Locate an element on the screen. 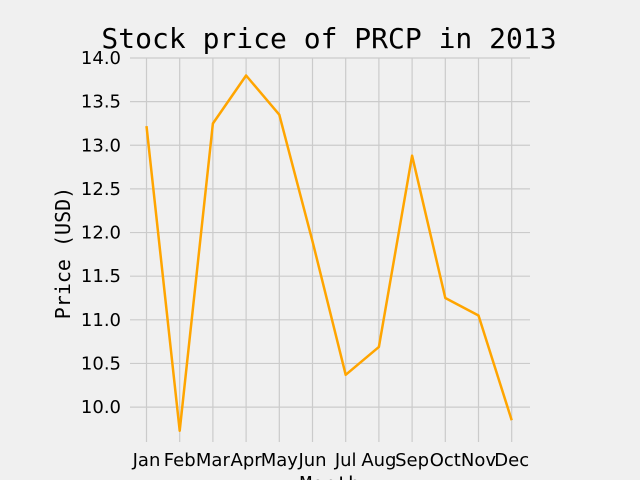 The width and height of the screenshot is (640, 480). y-tick-label: 11.0 is located at coordinates (101, 320).